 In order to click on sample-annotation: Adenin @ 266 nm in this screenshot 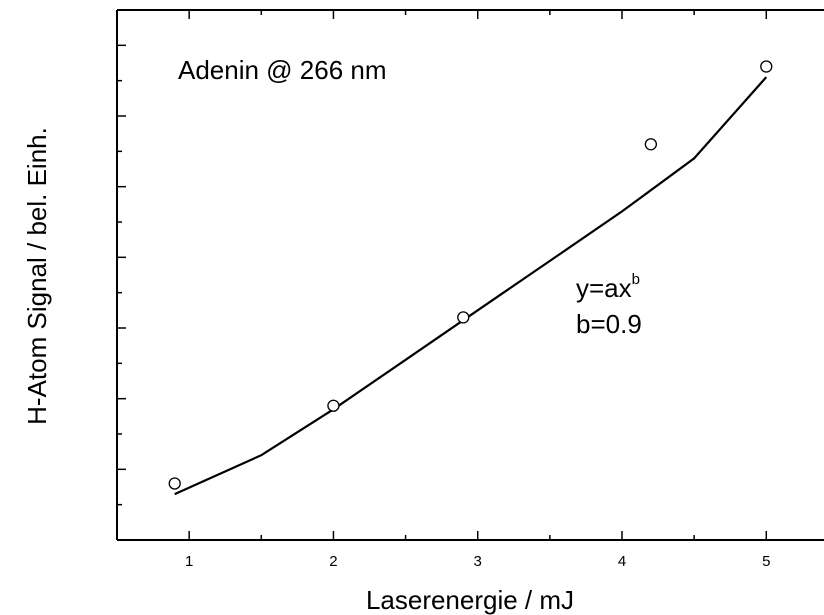, I will do `click(282, 70)`.